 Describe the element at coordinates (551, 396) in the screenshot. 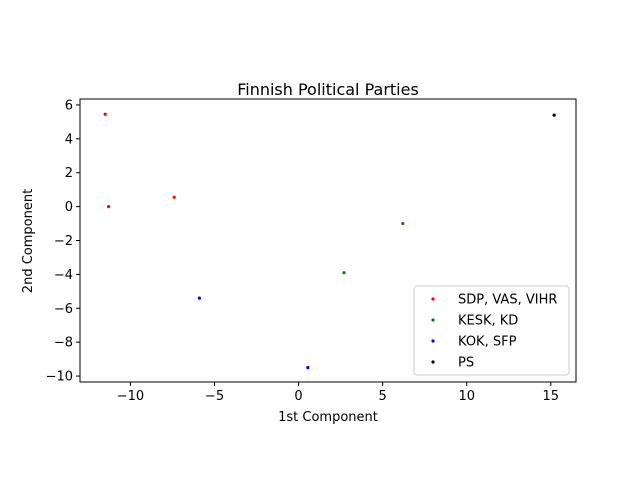

I see `x-tick-label: 15` at that location.